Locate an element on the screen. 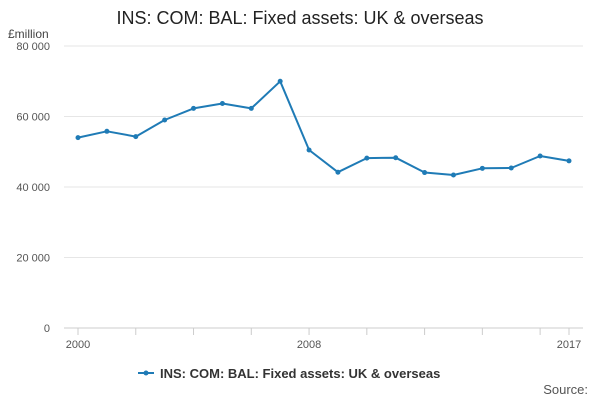 This screenshot has height=400, width=600. x-axis-ticks: 2000 2008 2017 is located at coordinates (323, 345).